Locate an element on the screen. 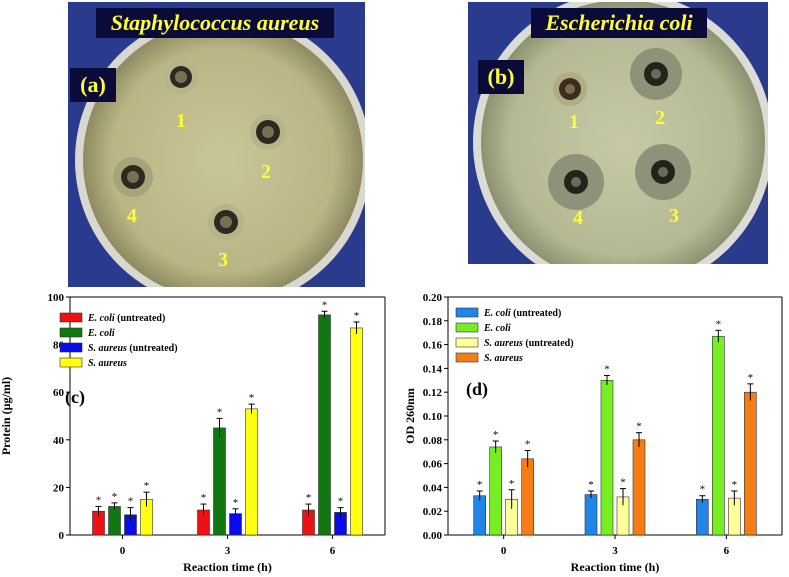 The height and width of the screenshot is (577, 789). photo-label-b: (b) is located at coordinates (501, 77).